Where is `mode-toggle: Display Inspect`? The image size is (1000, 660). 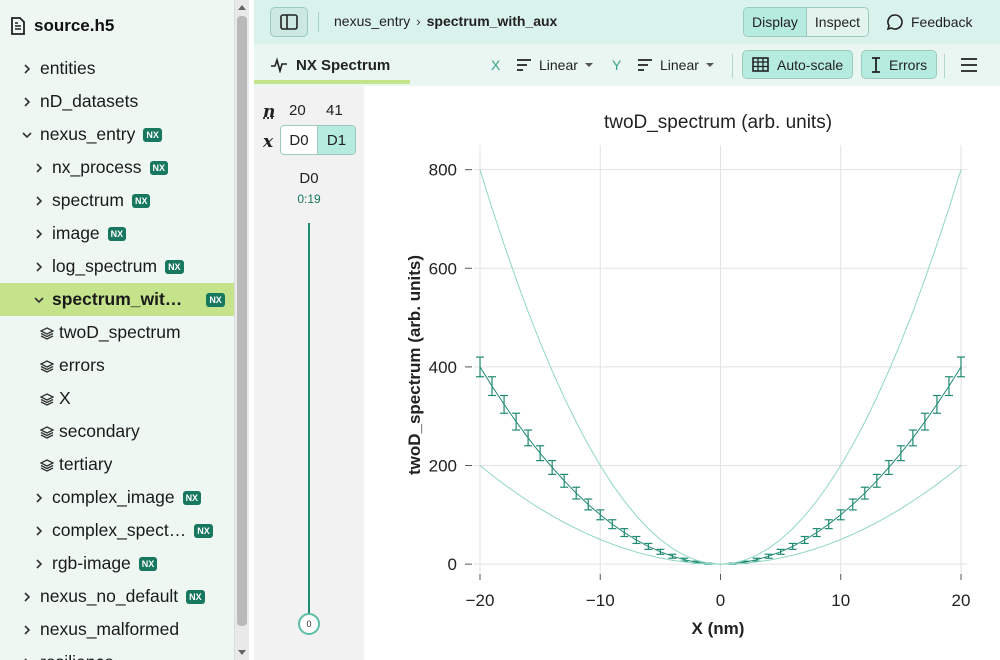
mode-toggle: Display Inspect is located at coordinates (806, 22).